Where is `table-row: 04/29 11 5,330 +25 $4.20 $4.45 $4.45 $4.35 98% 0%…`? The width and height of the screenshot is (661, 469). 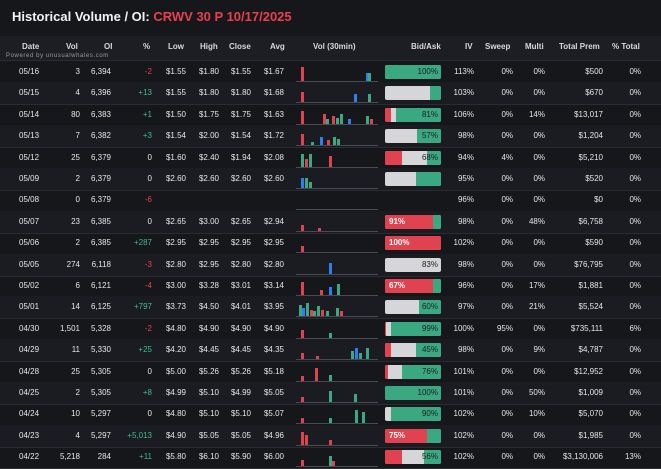 table-row: 04/29 11 5,330 +25 $4.20 $4.45 $4.45 $4.35 98% 0%… is located at coordinates (330, 351).